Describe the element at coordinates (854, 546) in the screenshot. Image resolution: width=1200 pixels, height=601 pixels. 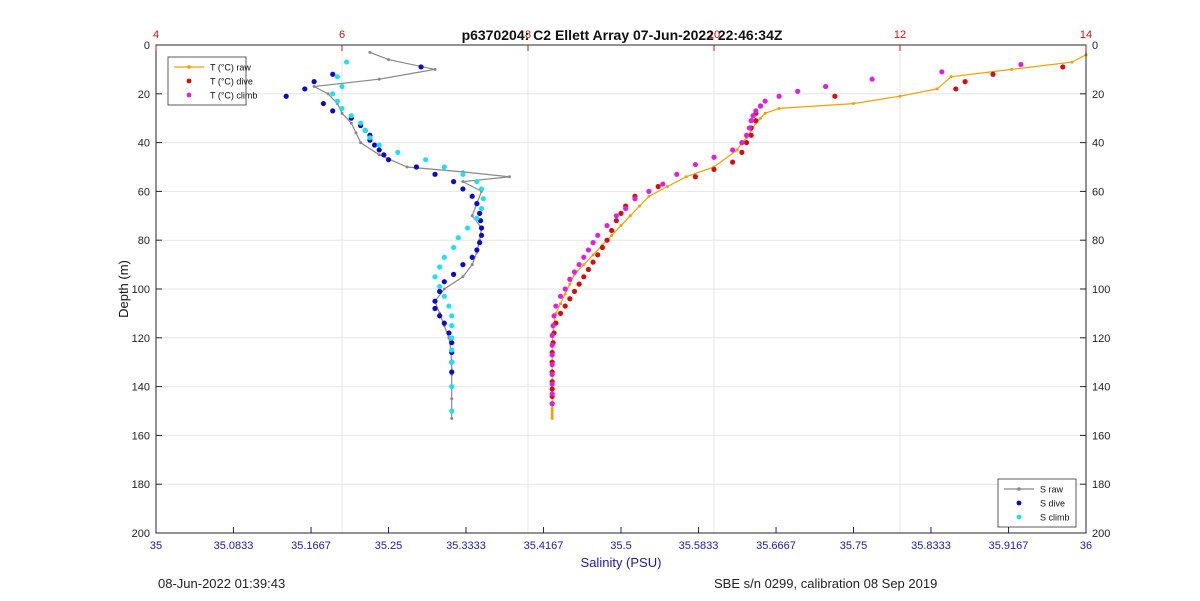
I see `x-bottom-tick-label: 35.75` at that location.